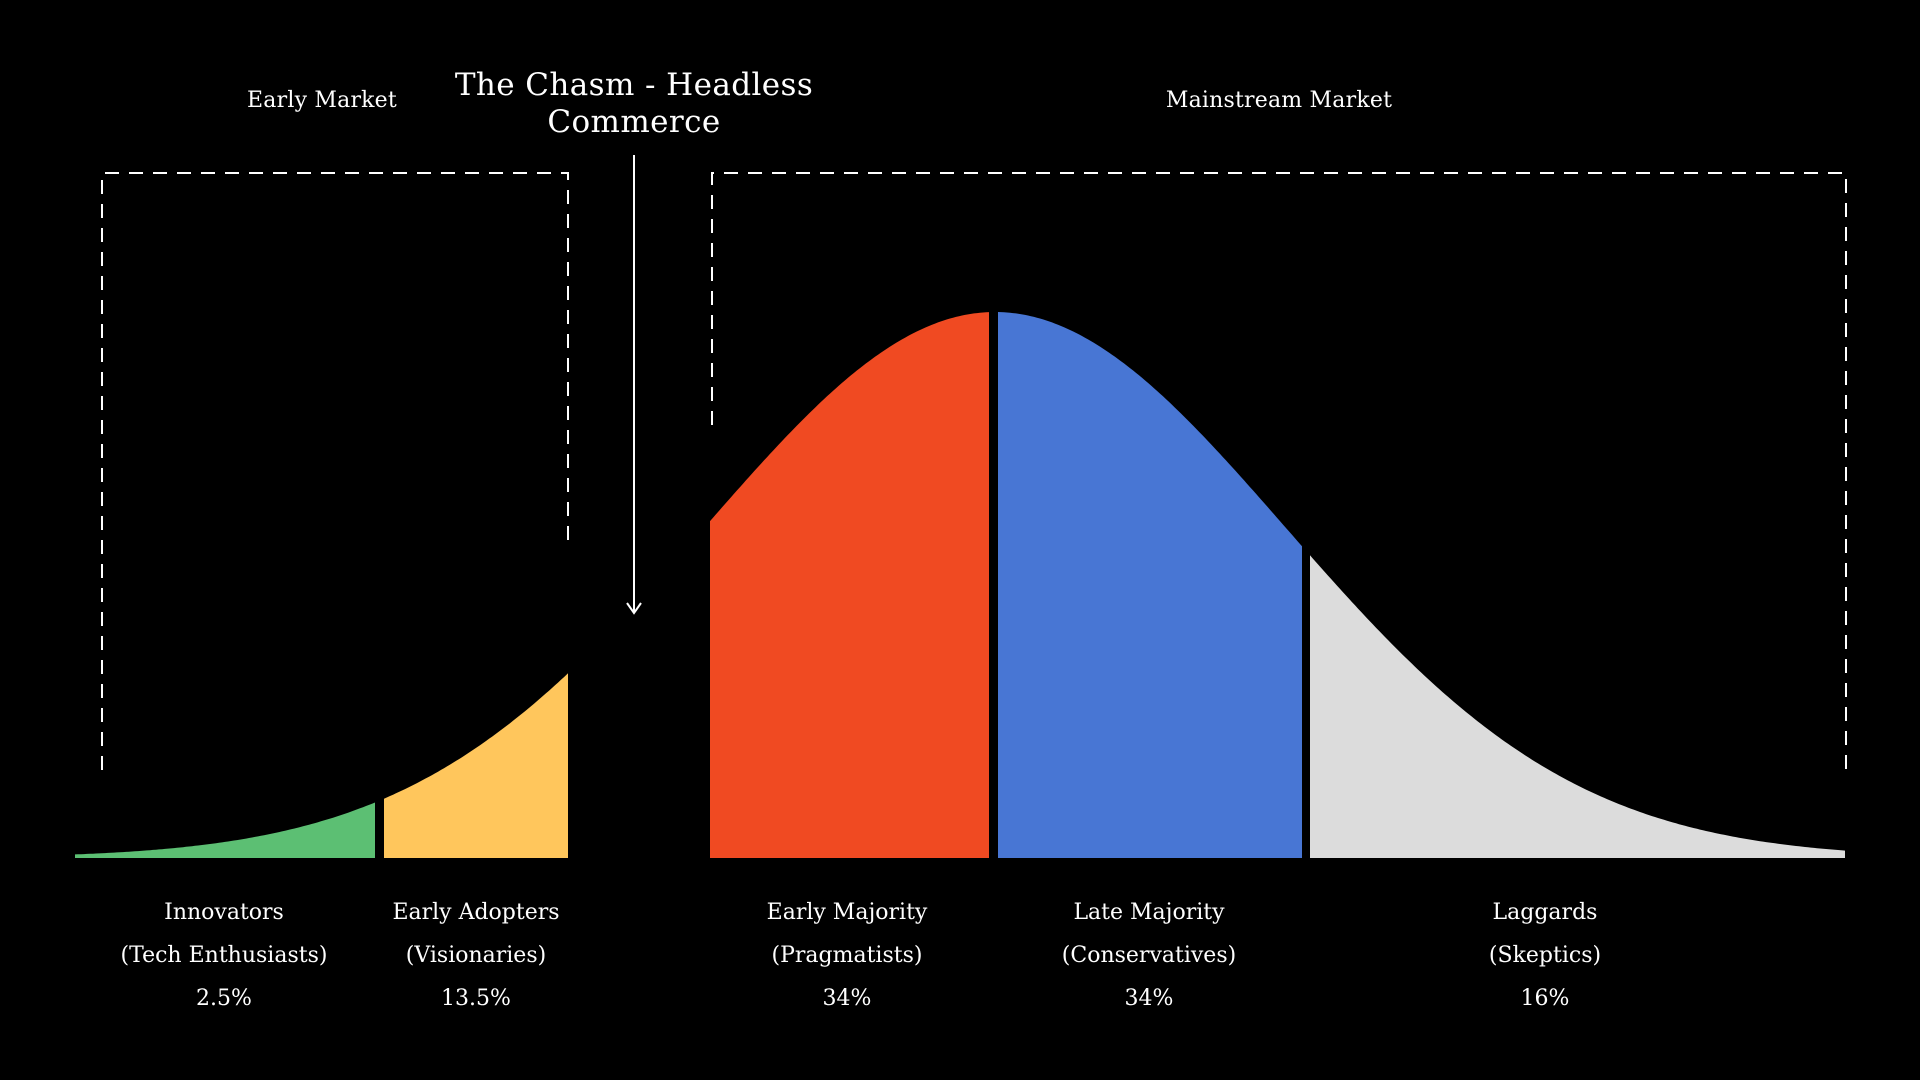  Describe the element at coordinates (224, 912) in the screenshot. I see `segment-name: Innovators` at that location.